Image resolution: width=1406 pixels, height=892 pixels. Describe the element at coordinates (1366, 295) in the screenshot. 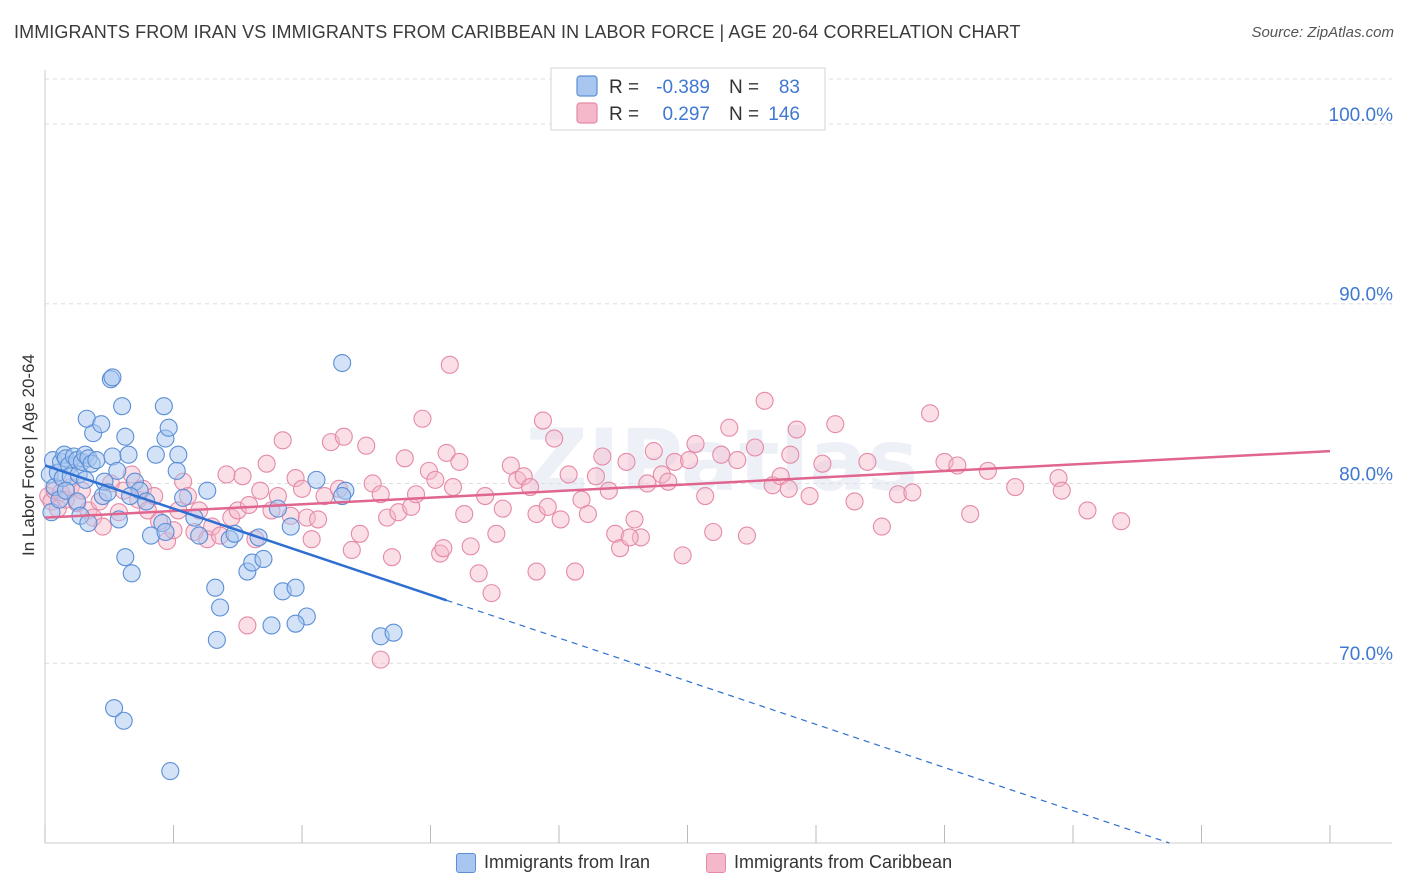

I see `y-tick-label: 90.0%` at that location.